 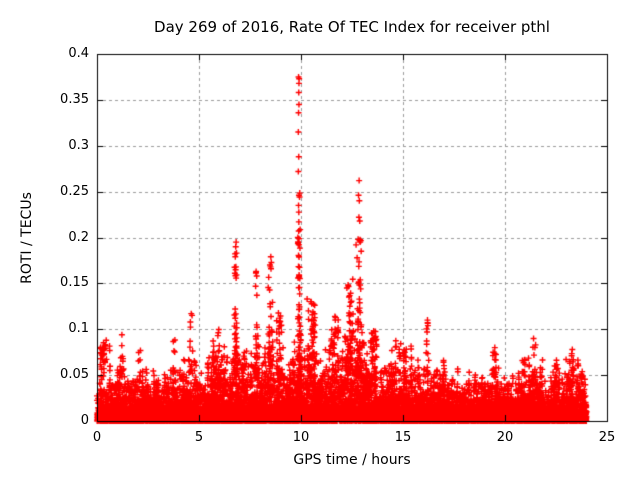 What do you see at coordinates (74, 283) in the screenshot?
I see `y-tick-label: 0.15` at bounding box center [74, 283].